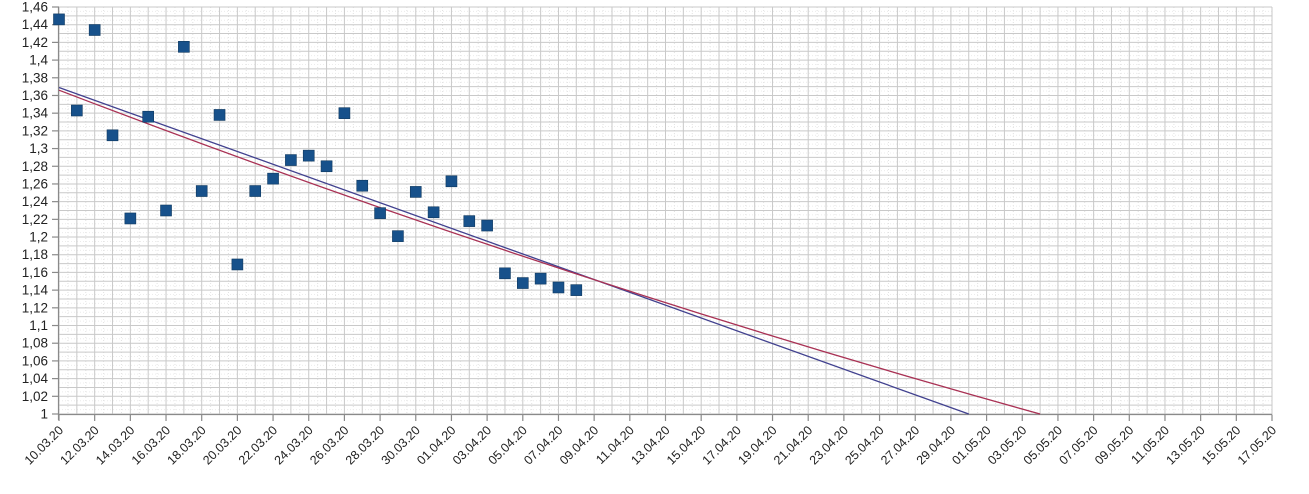 The height and width of the screenshot is (494, 1309). What do you see at coordinates (35, 95) in the screenshot?
I see `y-axis-label: 1,36` at bounding box center [35, 95].